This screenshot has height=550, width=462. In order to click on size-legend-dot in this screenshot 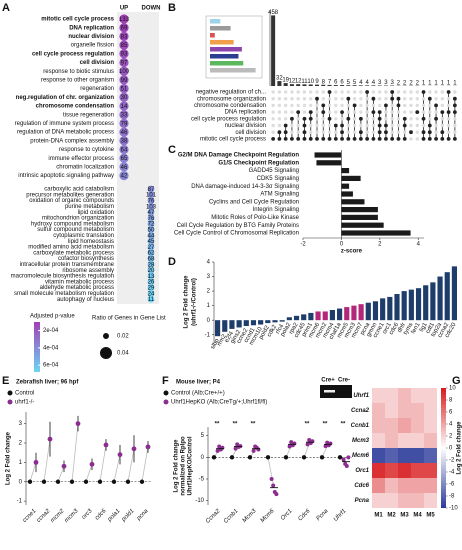, I will do `click(106, 336)`.